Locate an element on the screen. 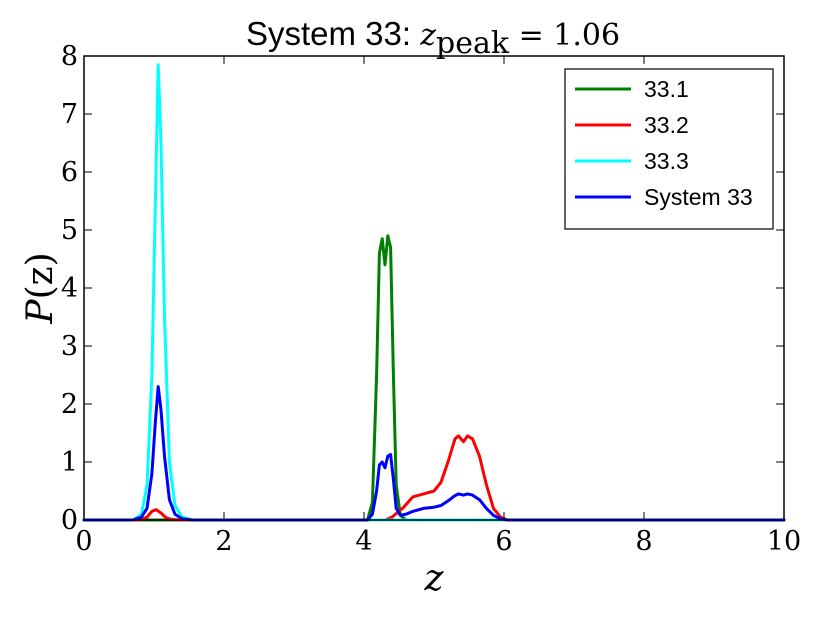  chart-title-value: = 1.06 is located at coordinates (564, 35).